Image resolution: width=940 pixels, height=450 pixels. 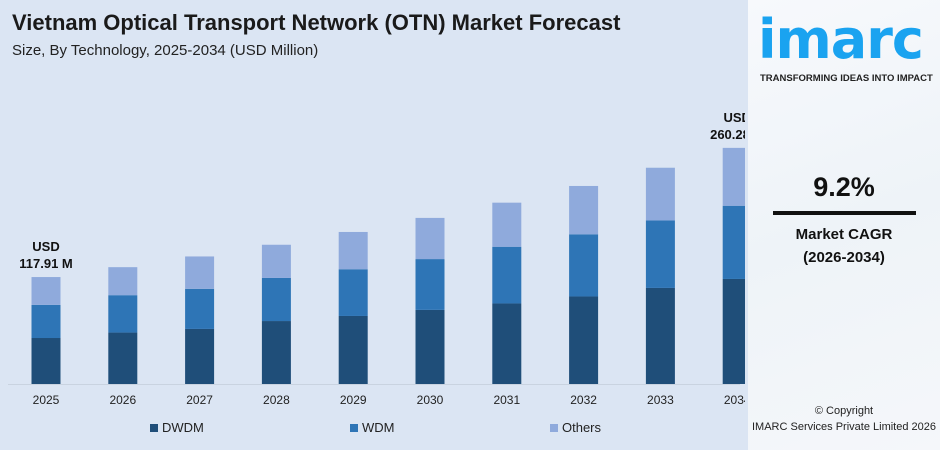 What do you see at coordinates (276, 299) in the screenshot?
I see `bar-wdm-2028` at bounding box center [276, 299].